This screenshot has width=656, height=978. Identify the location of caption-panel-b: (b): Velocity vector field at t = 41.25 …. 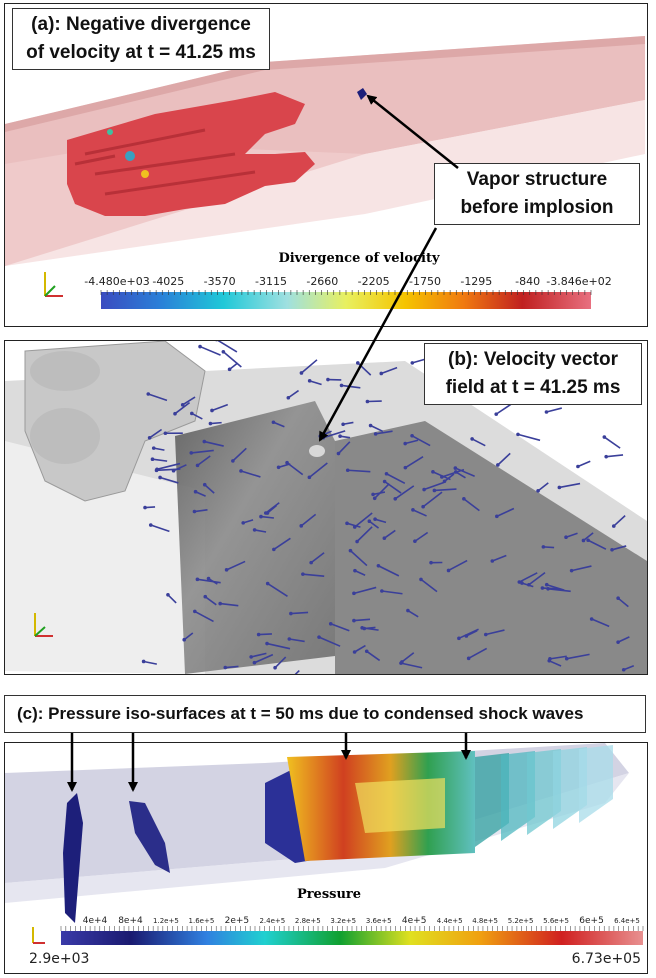
(533, 374).